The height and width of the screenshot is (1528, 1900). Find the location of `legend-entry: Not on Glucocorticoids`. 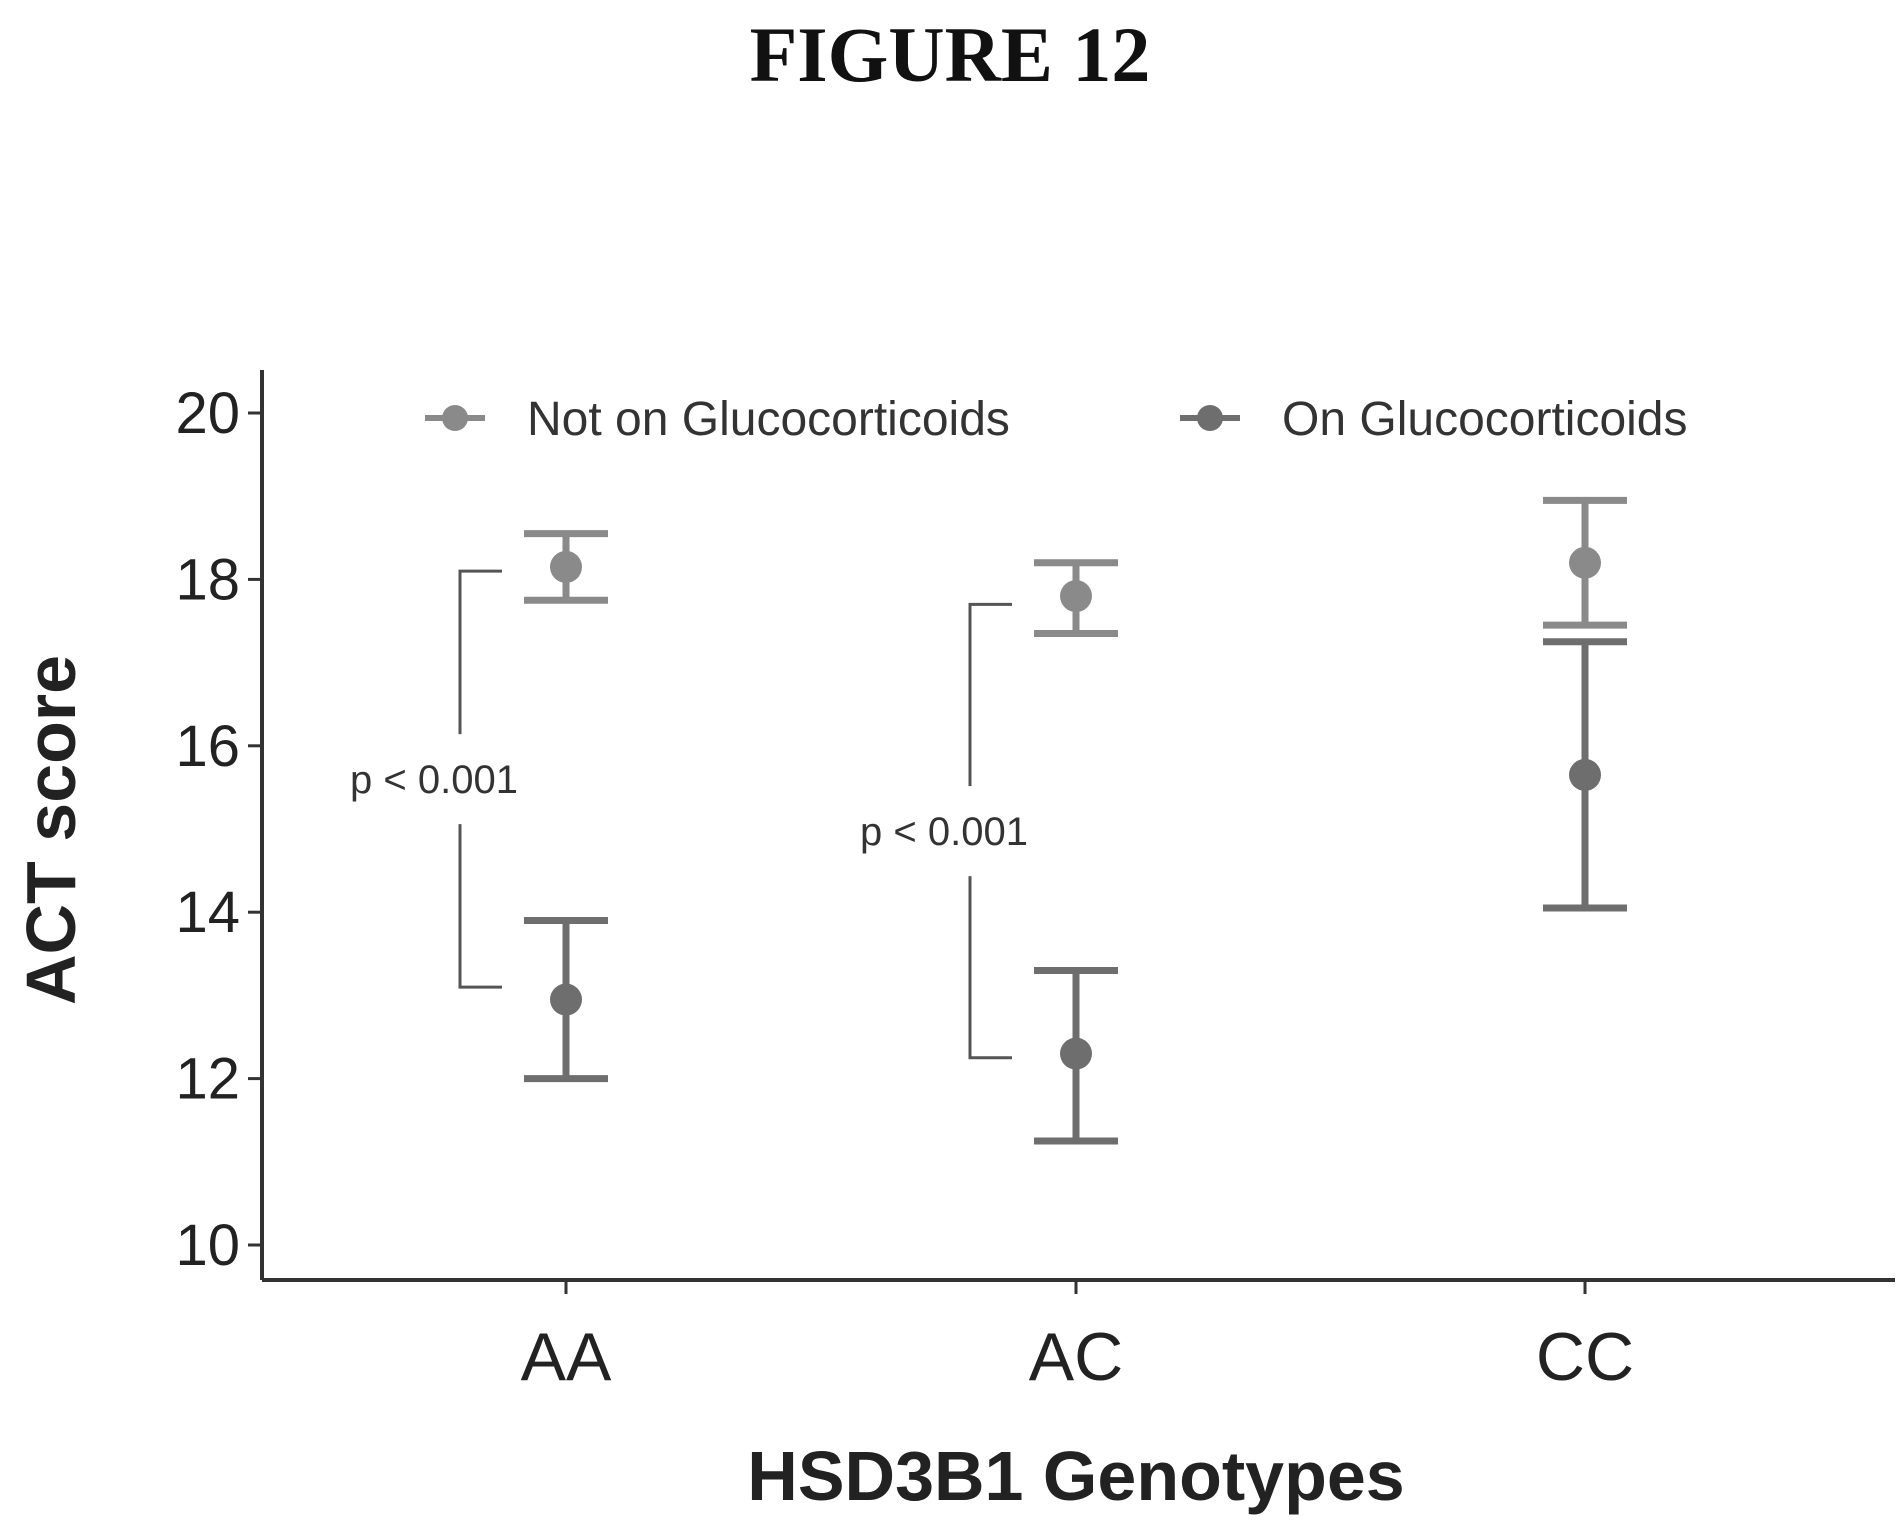

legend-entry: Not on Glucocorticoids is located at coordinates (717, 419).